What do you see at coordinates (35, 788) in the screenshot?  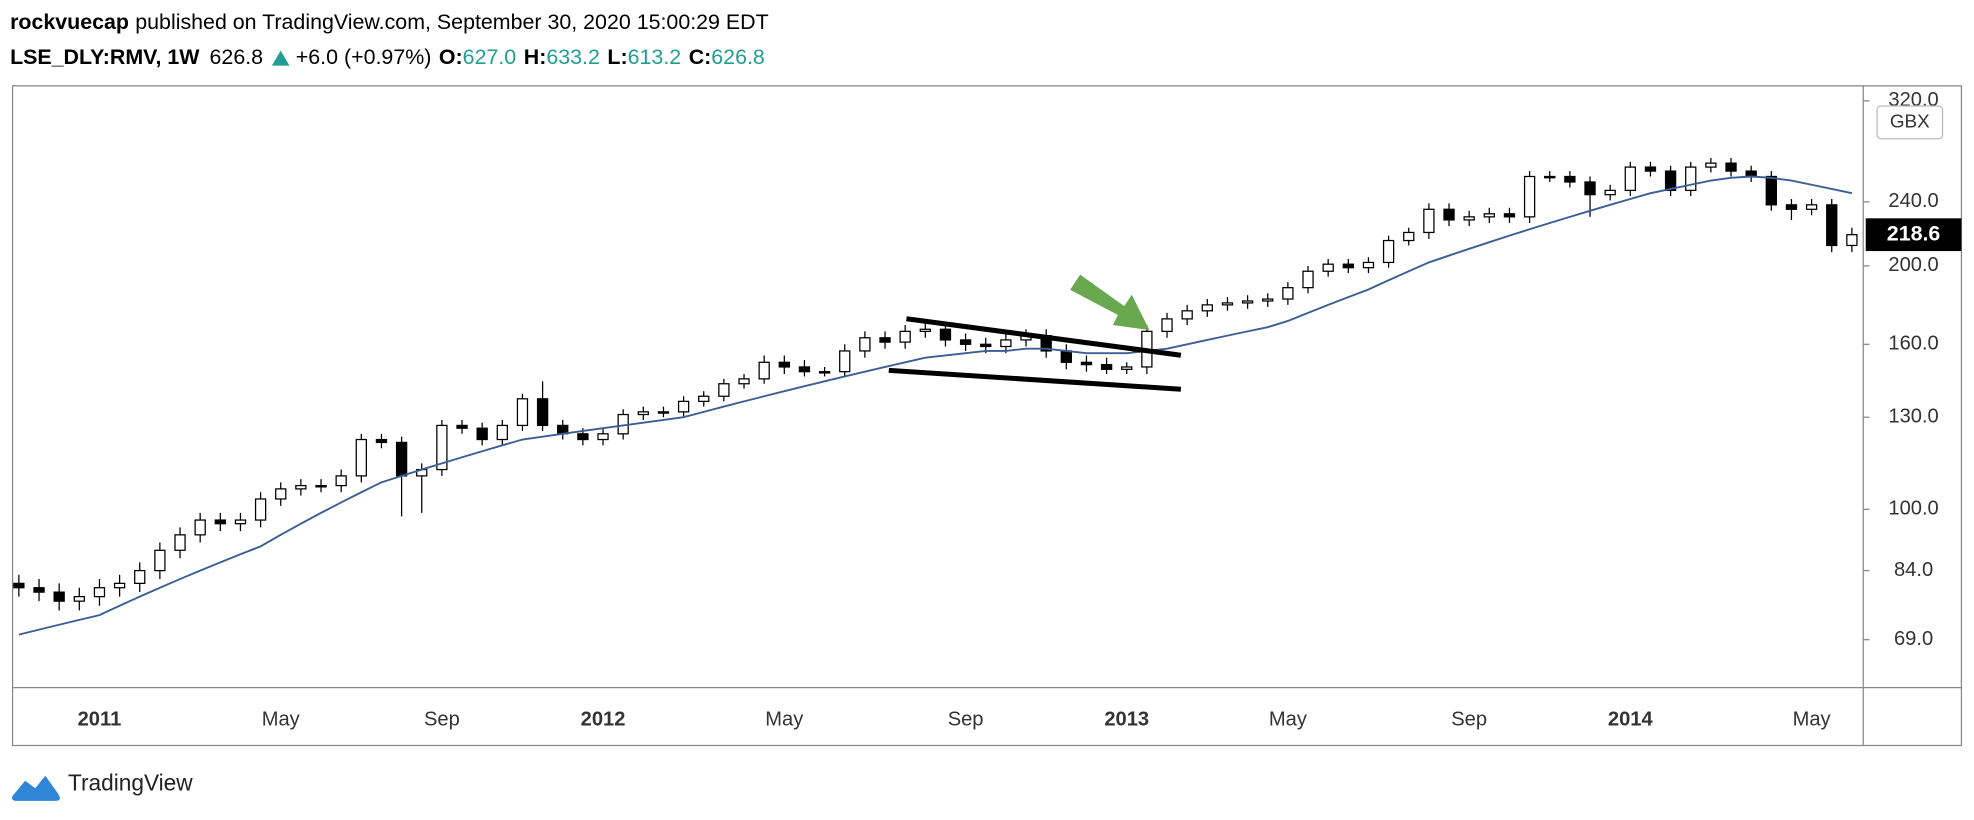 I see `logo-icon` at bounding box center [35, 788].